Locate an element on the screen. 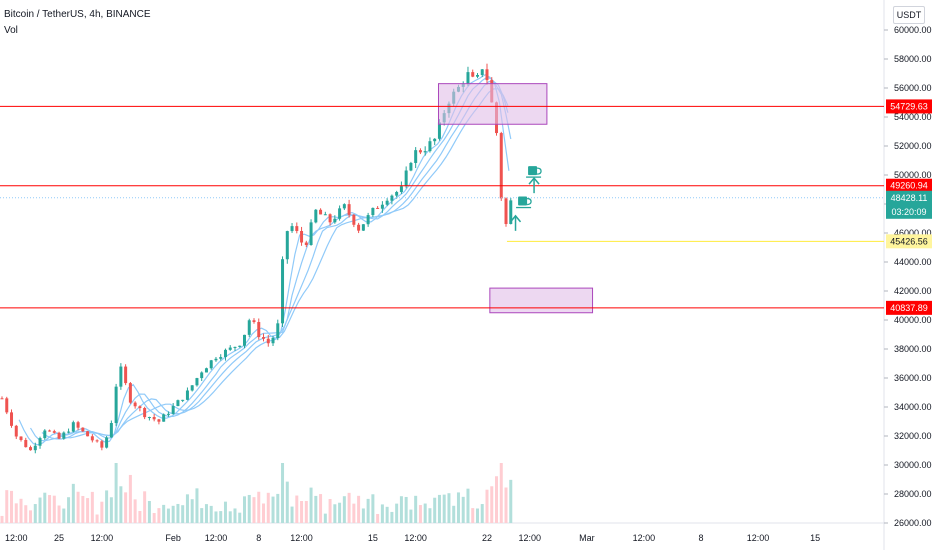 Image resolution: width=932 pixels, height=550 pixels. y-tick-label: 46000.00 is located at coordinates (913, 233).